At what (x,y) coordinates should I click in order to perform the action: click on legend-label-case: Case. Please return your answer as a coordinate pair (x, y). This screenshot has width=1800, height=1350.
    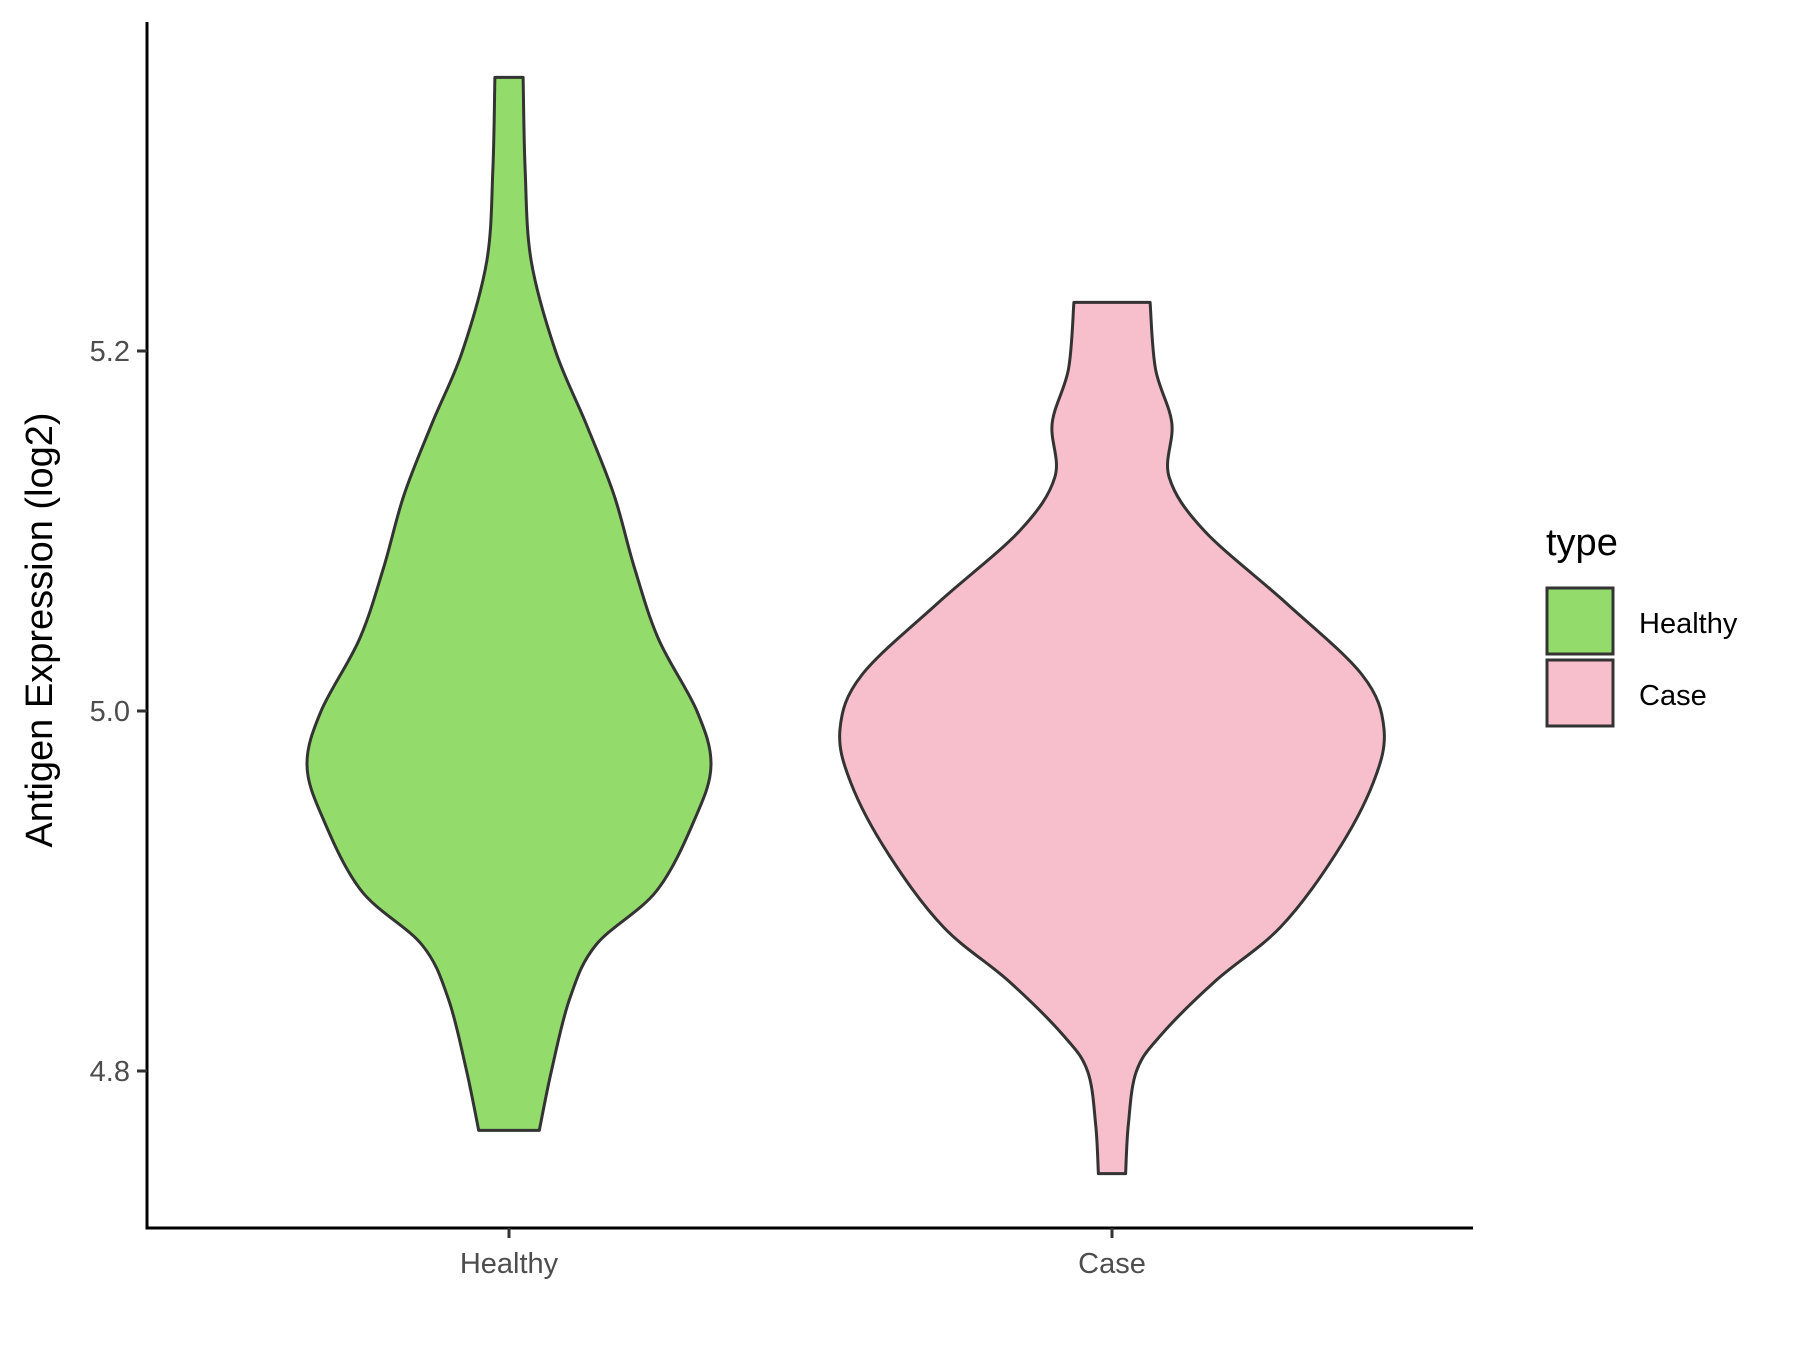
    Looking at the image, I should click on (1673, 696).